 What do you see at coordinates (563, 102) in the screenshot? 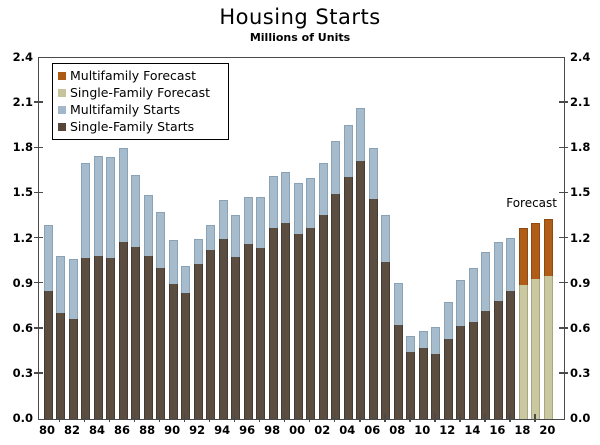
I see `y-tick-right-2.1` at bounding box center [563, 102].